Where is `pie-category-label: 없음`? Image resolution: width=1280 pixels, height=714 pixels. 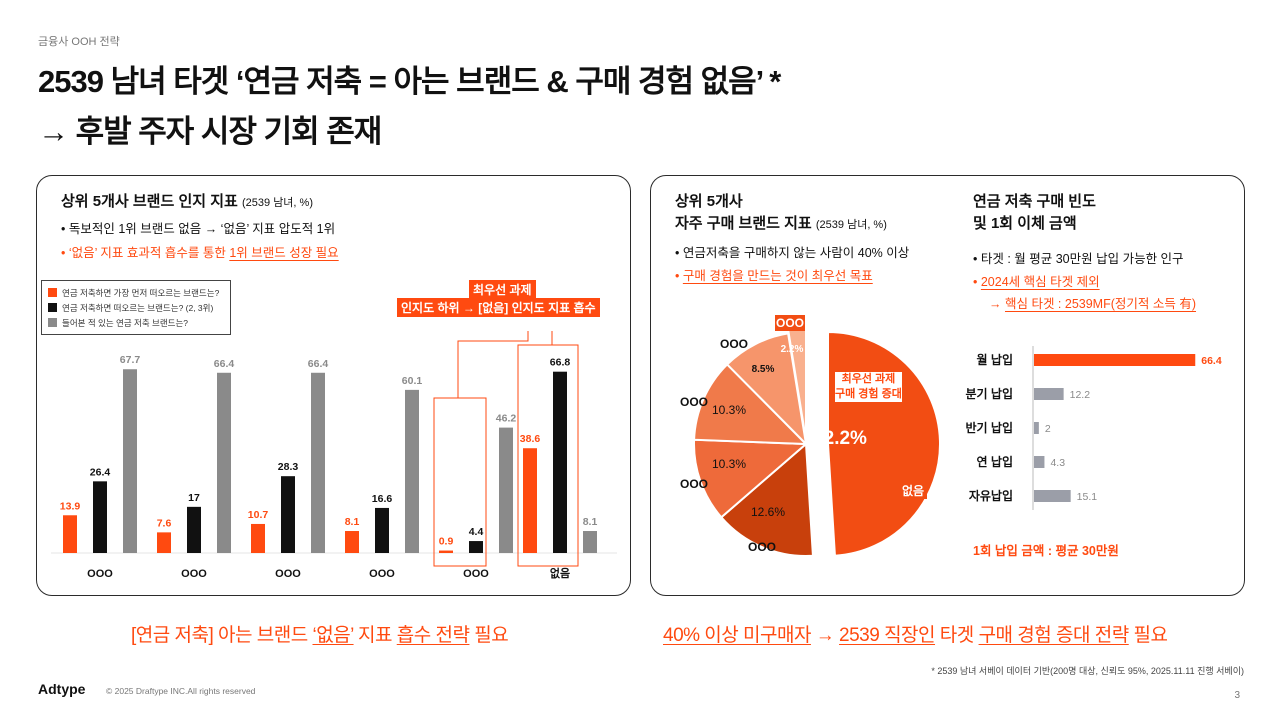
pie-category-label: 없음 is located at coordinates (913, 490).